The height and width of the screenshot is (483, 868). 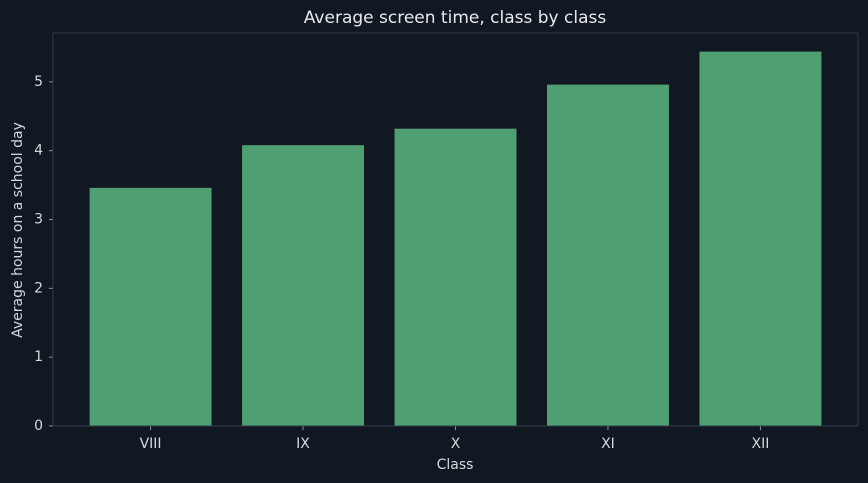 I want to click on x-tick-label: X, so click(x=456, y=444).